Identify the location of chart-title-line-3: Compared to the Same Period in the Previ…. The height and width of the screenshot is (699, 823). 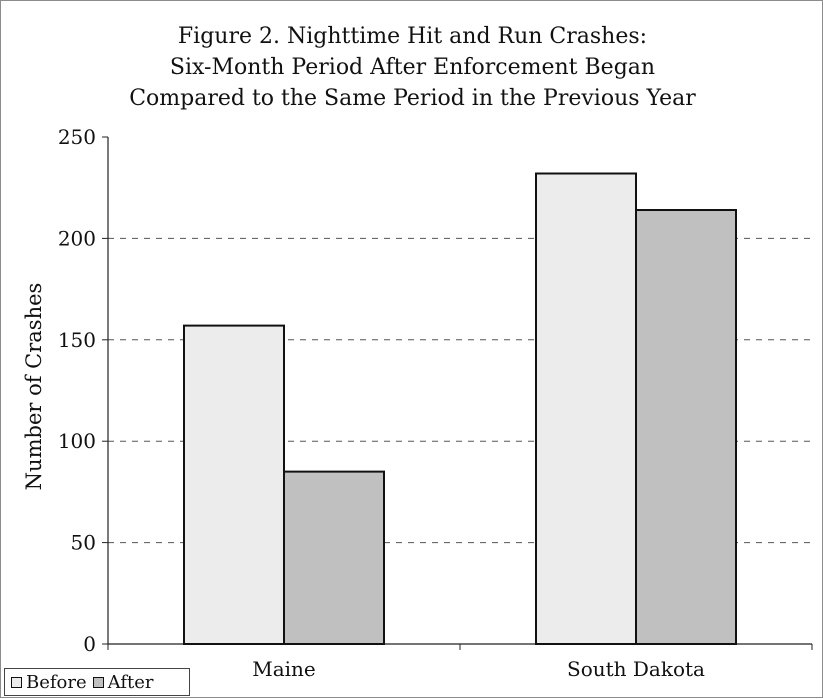
(412, 98).